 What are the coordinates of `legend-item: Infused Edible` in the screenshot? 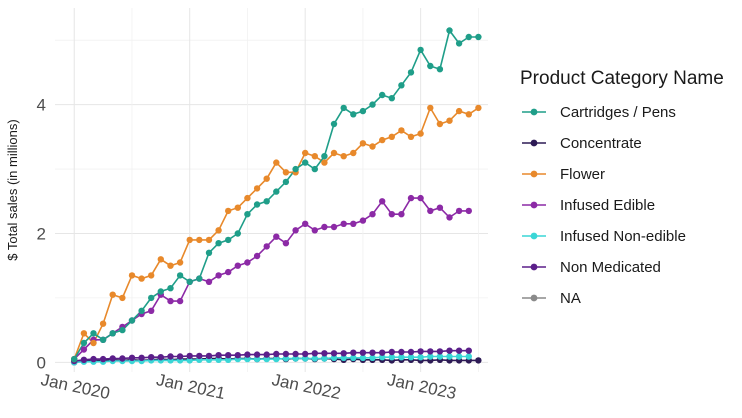 It's located at (588, 205).